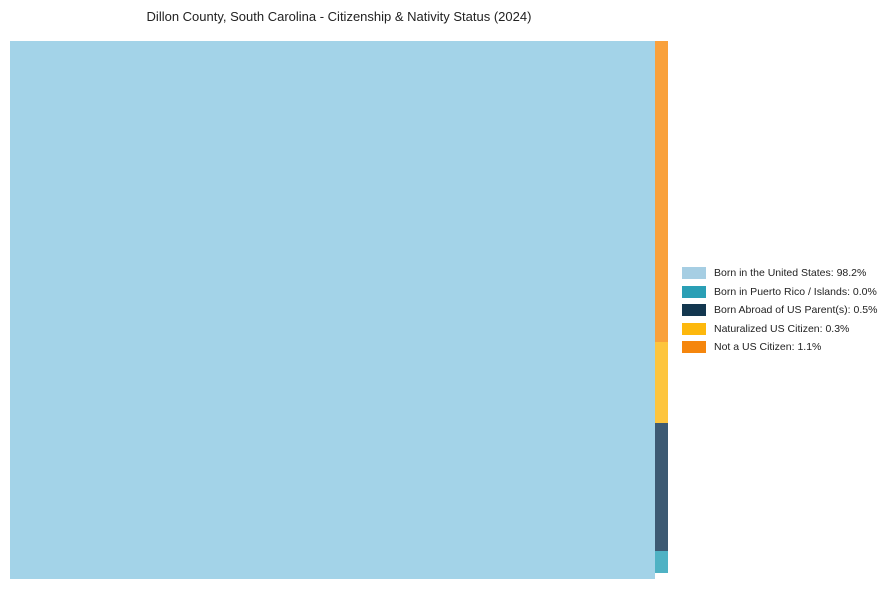 The width and height of the screenshot is (889, 590). I want to click on legend-label-born-in-us: Born in the United States: 98.2%, so click(790, 273).